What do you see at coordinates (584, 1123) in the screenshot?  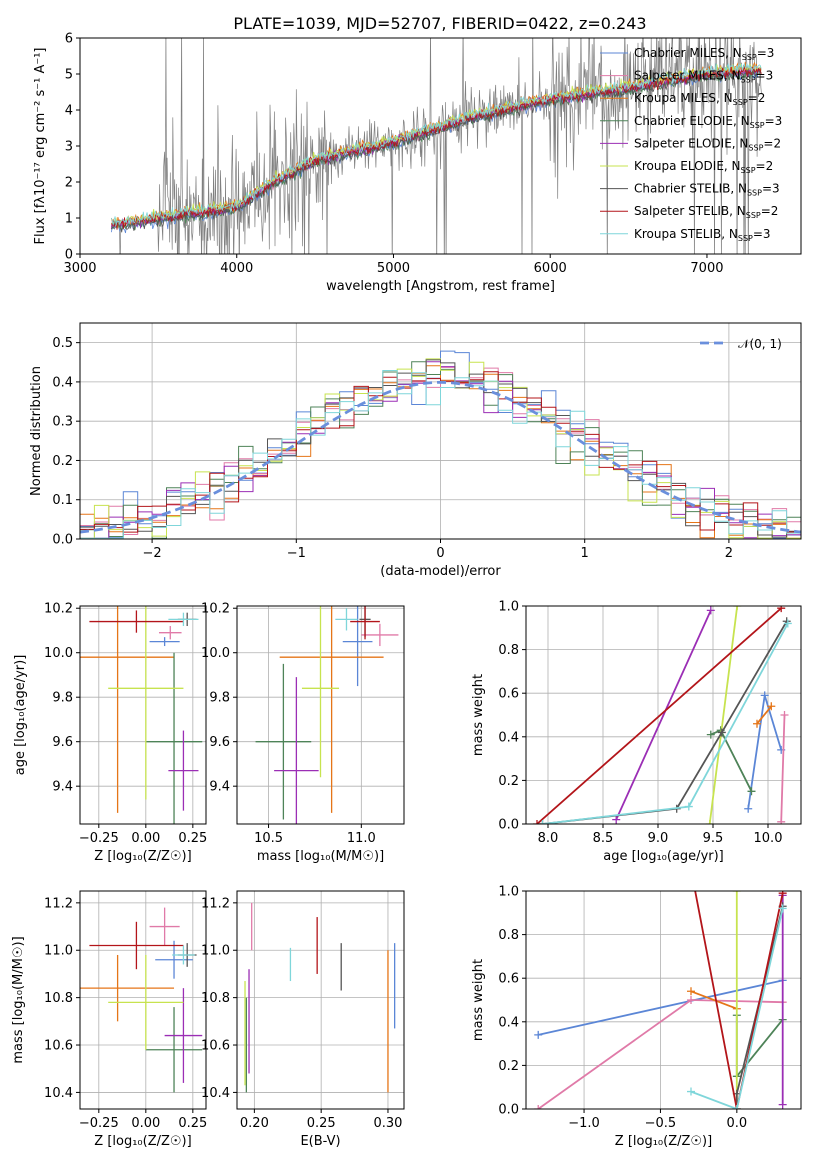 I see `x-tick-label: −1.0` at bounding box center [584, 1123].